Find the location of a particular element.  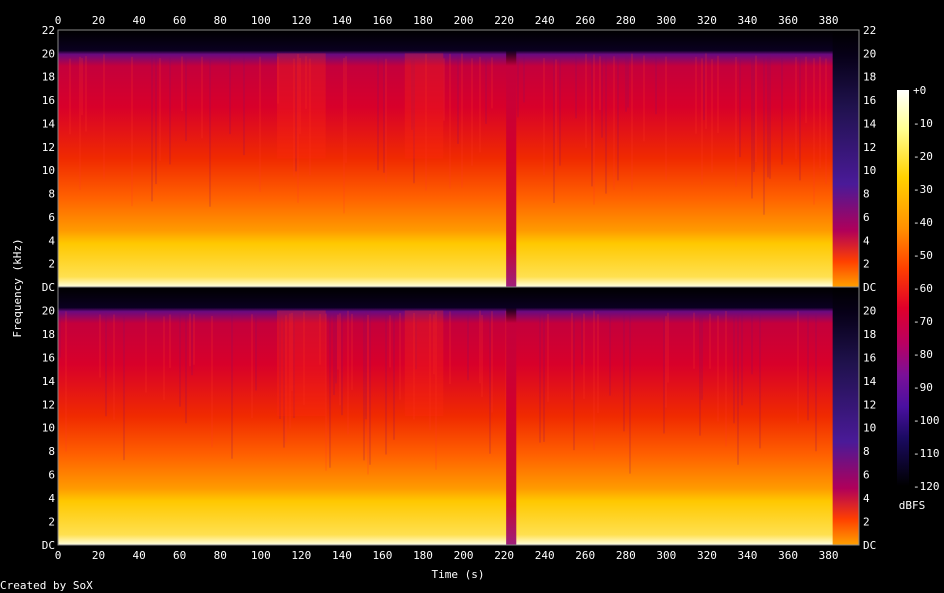

colorbar-tick-label: -80 is located at coordinates (923, 354).